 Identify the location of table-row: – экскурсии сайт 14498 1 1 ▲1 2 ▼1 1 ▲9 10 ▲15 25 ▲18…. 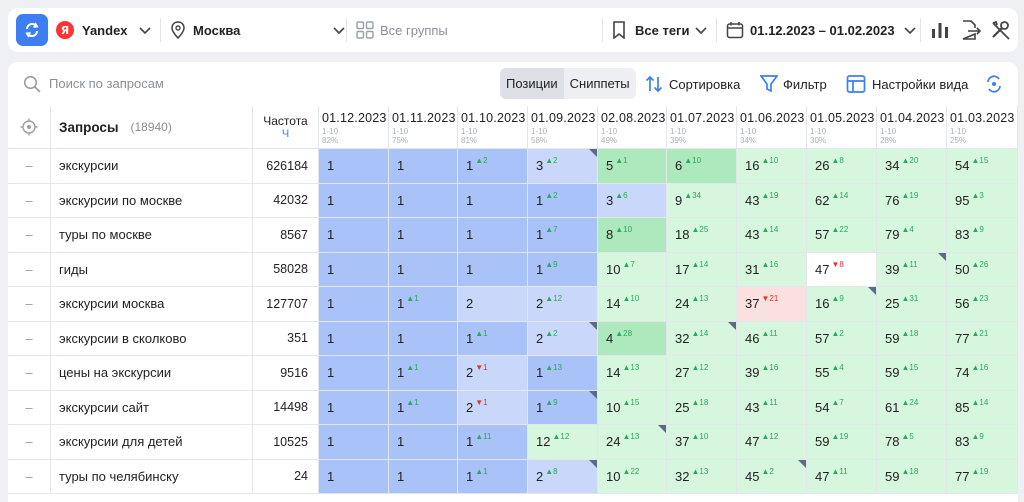
(513, 407).